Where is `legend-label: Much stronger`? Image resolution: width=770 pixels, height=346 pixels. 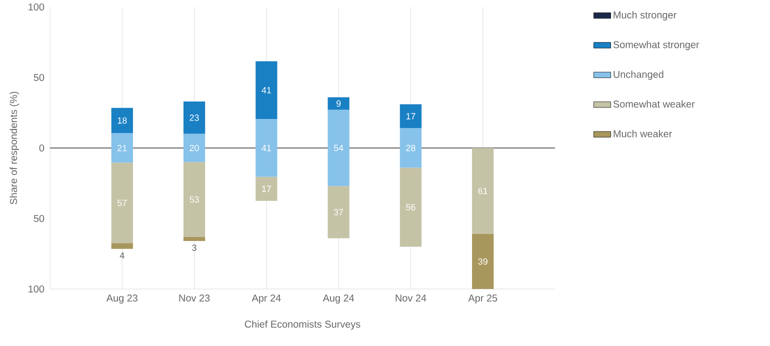 legend-label: Much stronger is located at coordinates (645, 15).